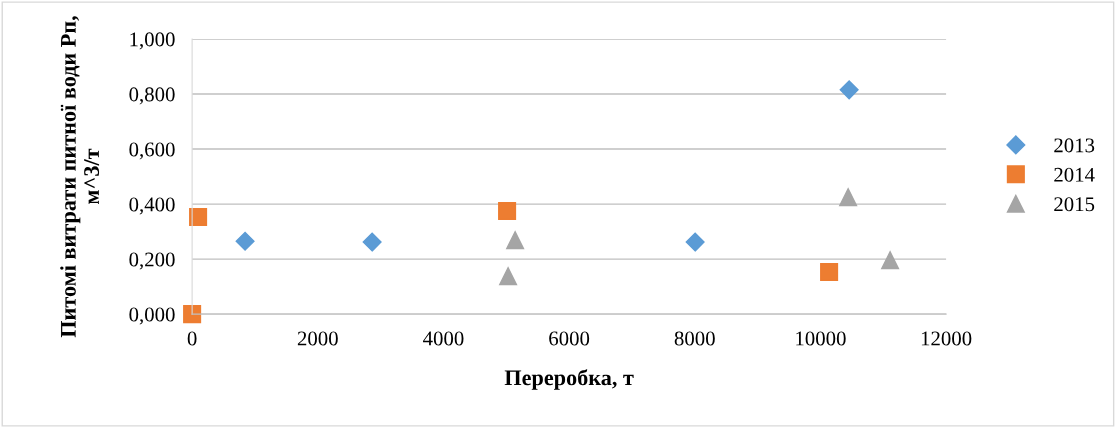 Image resolution: width=1117 pixels, height=428 pixels. What do you see at coordinates (821, 338) in the screenshot?
I see `x-tick-label: 10000` at bounding box center [821, 338].